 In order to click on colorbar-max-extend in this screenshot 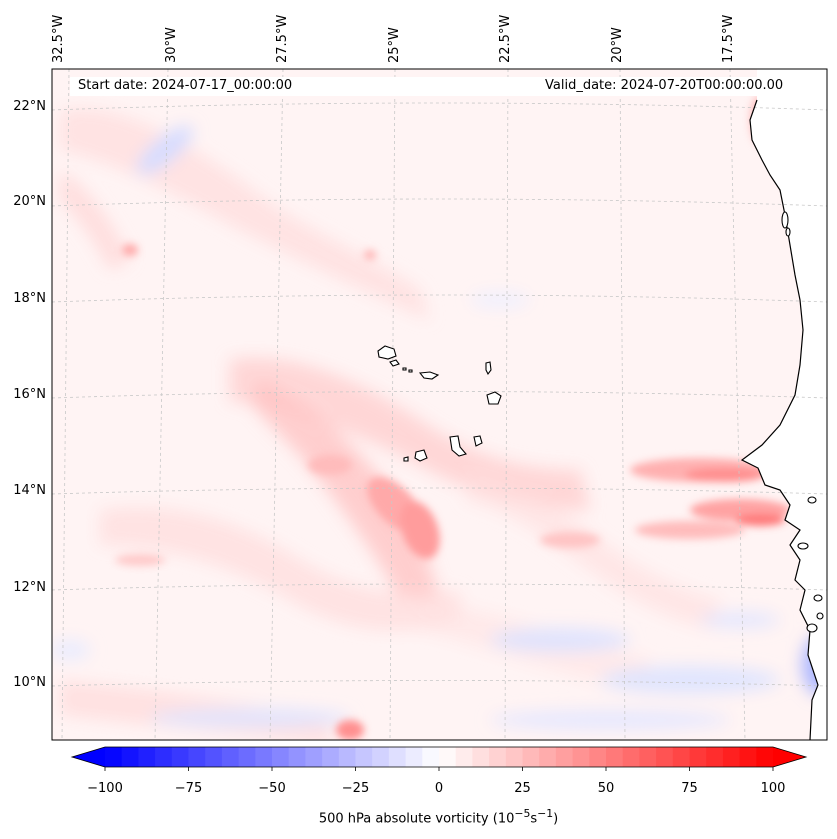, I will do `click(789, 757)`.